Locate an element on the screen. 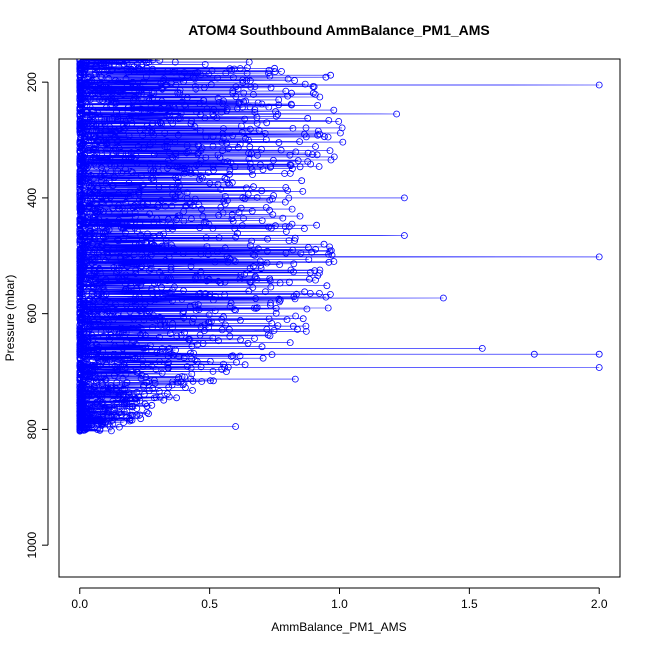  y-tick-label: 200 is located at coordinates (32, 82).